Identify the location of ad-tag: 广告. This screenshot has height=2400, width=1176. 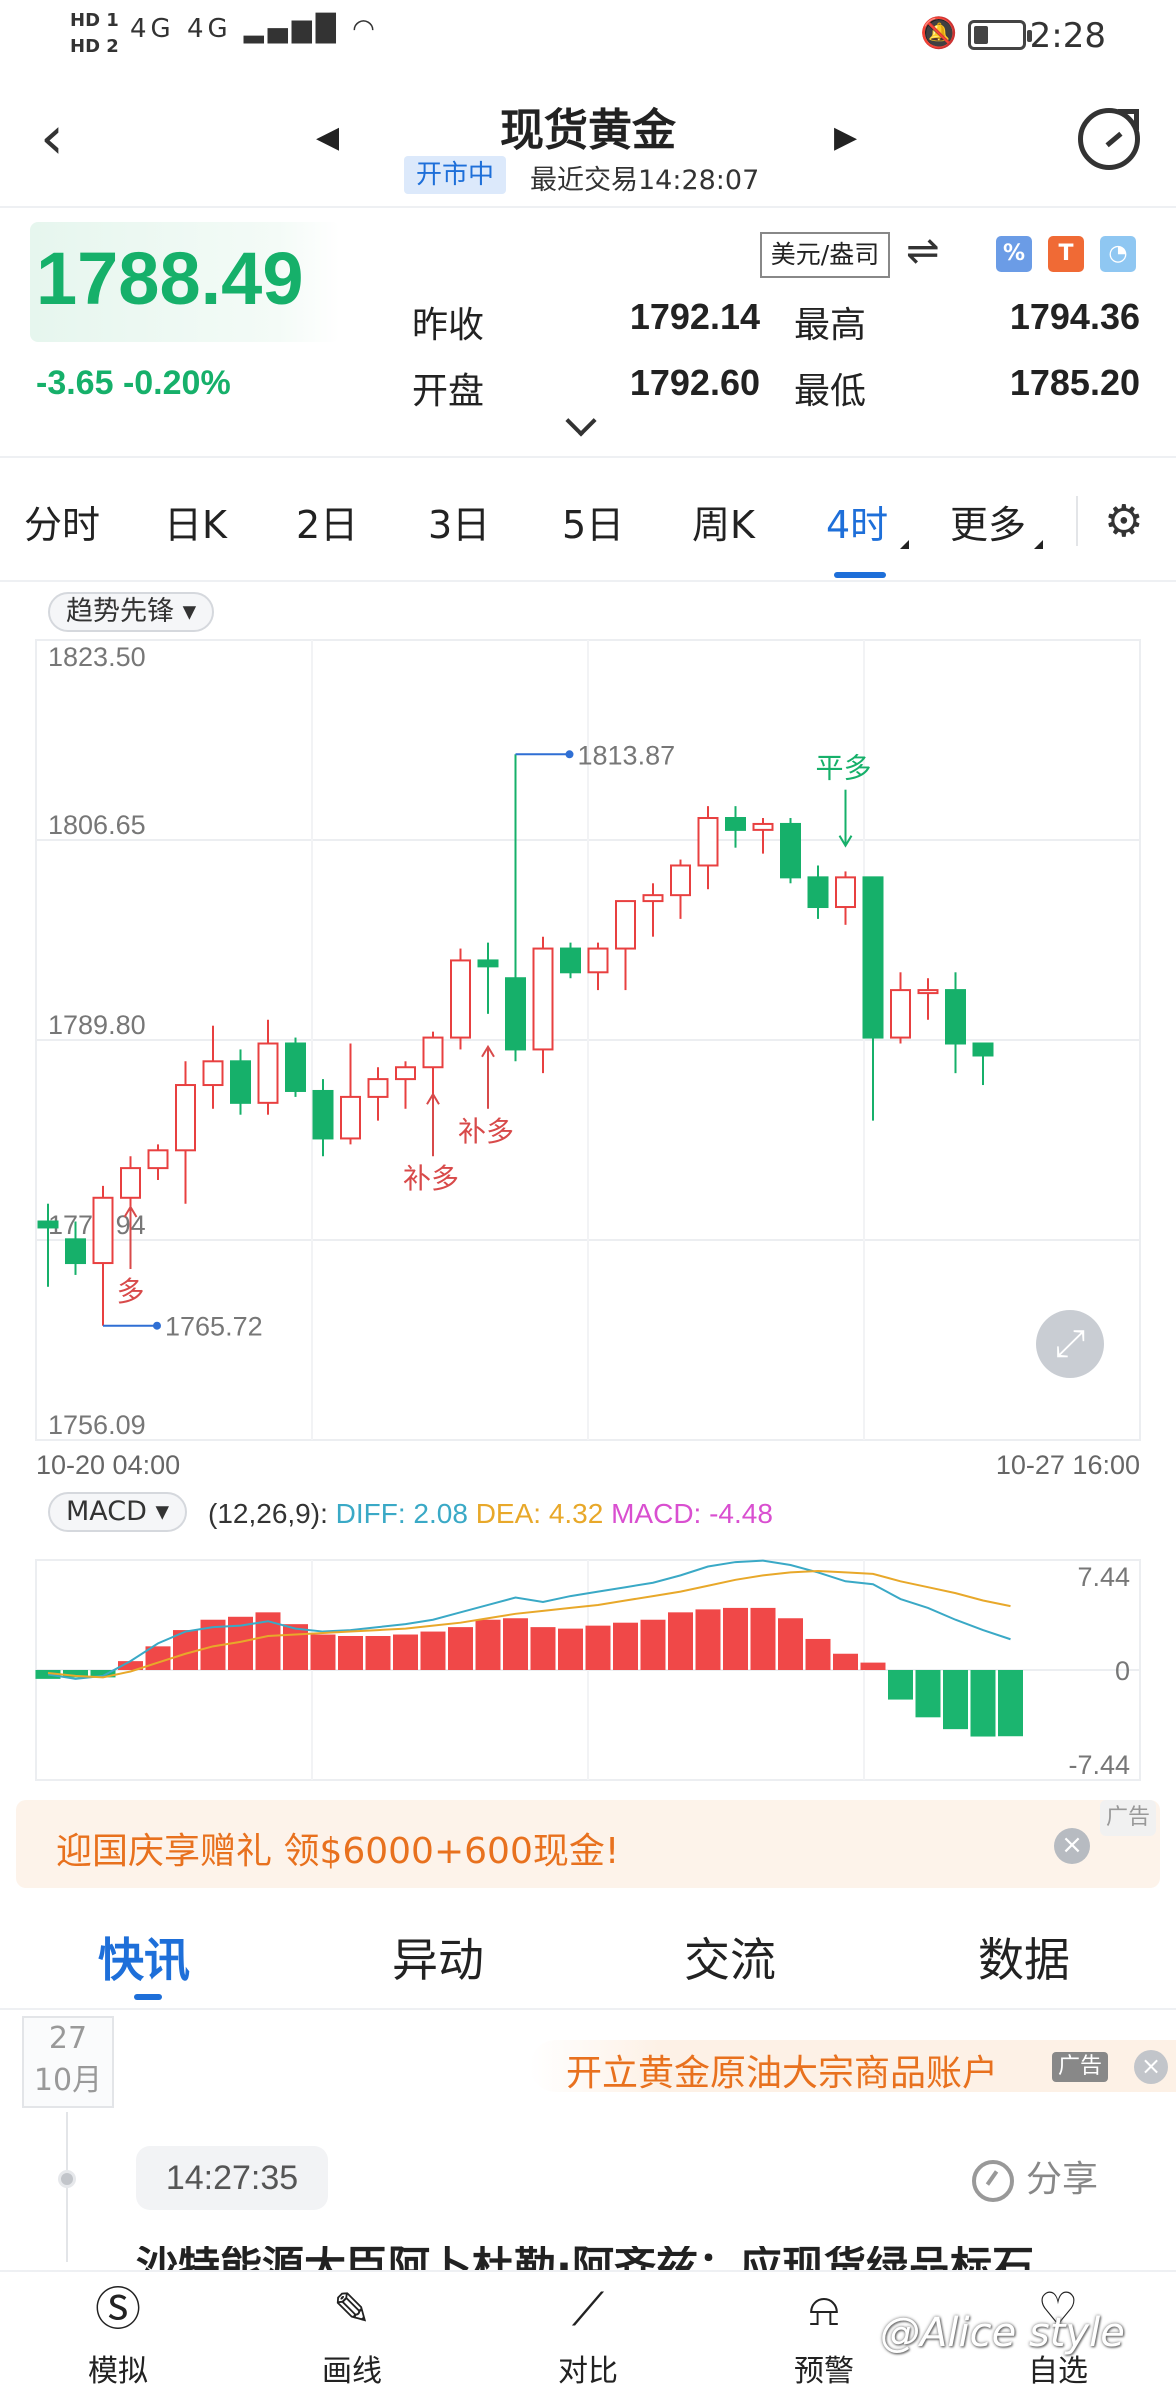
(1080, 2067).